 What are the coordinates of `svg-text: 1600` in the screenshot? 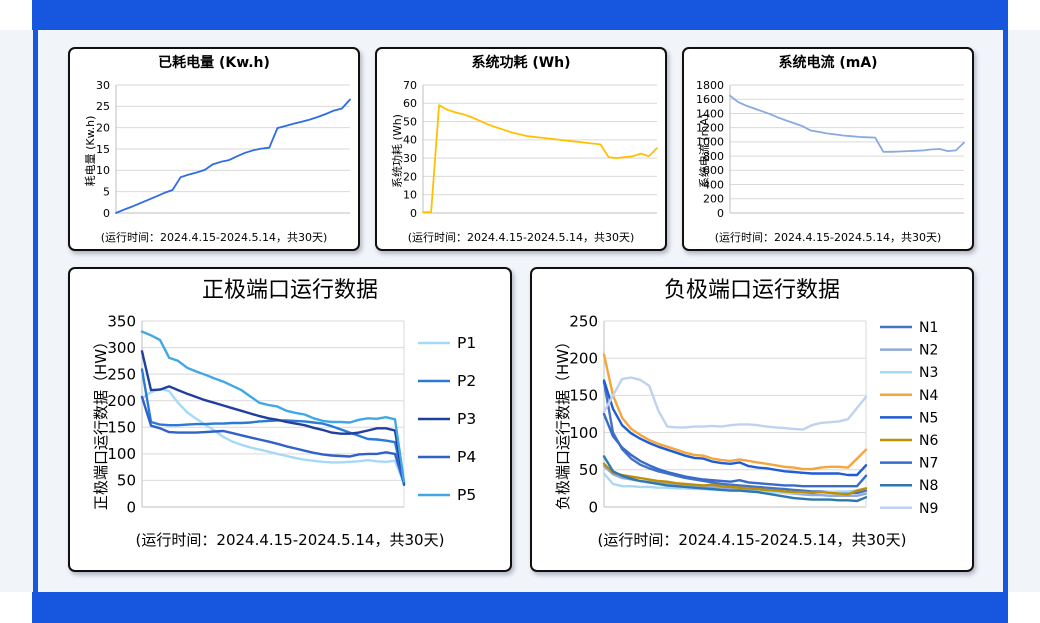 It's located at (710, 99).